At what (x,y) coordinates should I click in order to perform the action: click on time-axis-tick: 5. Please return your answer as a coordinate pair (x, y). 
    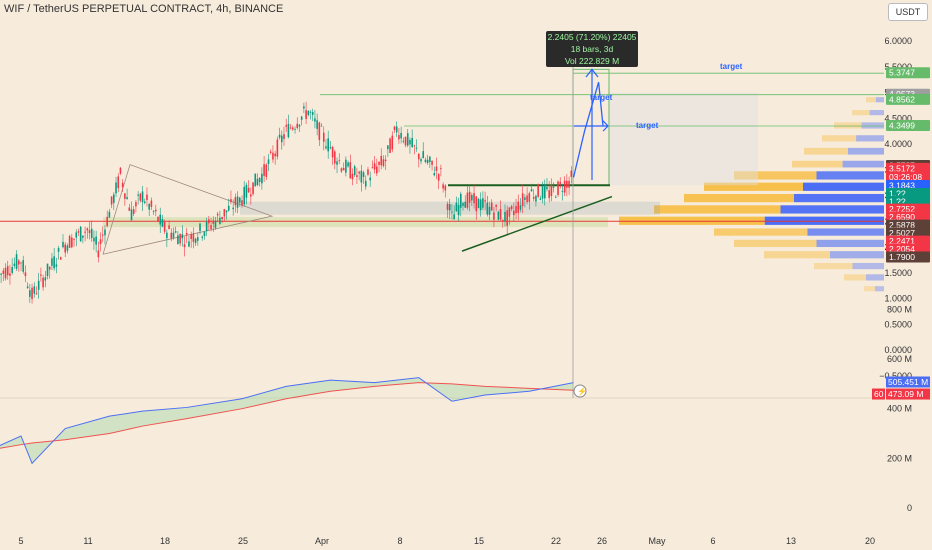
    Looking at the image, I should click on (20, 541).